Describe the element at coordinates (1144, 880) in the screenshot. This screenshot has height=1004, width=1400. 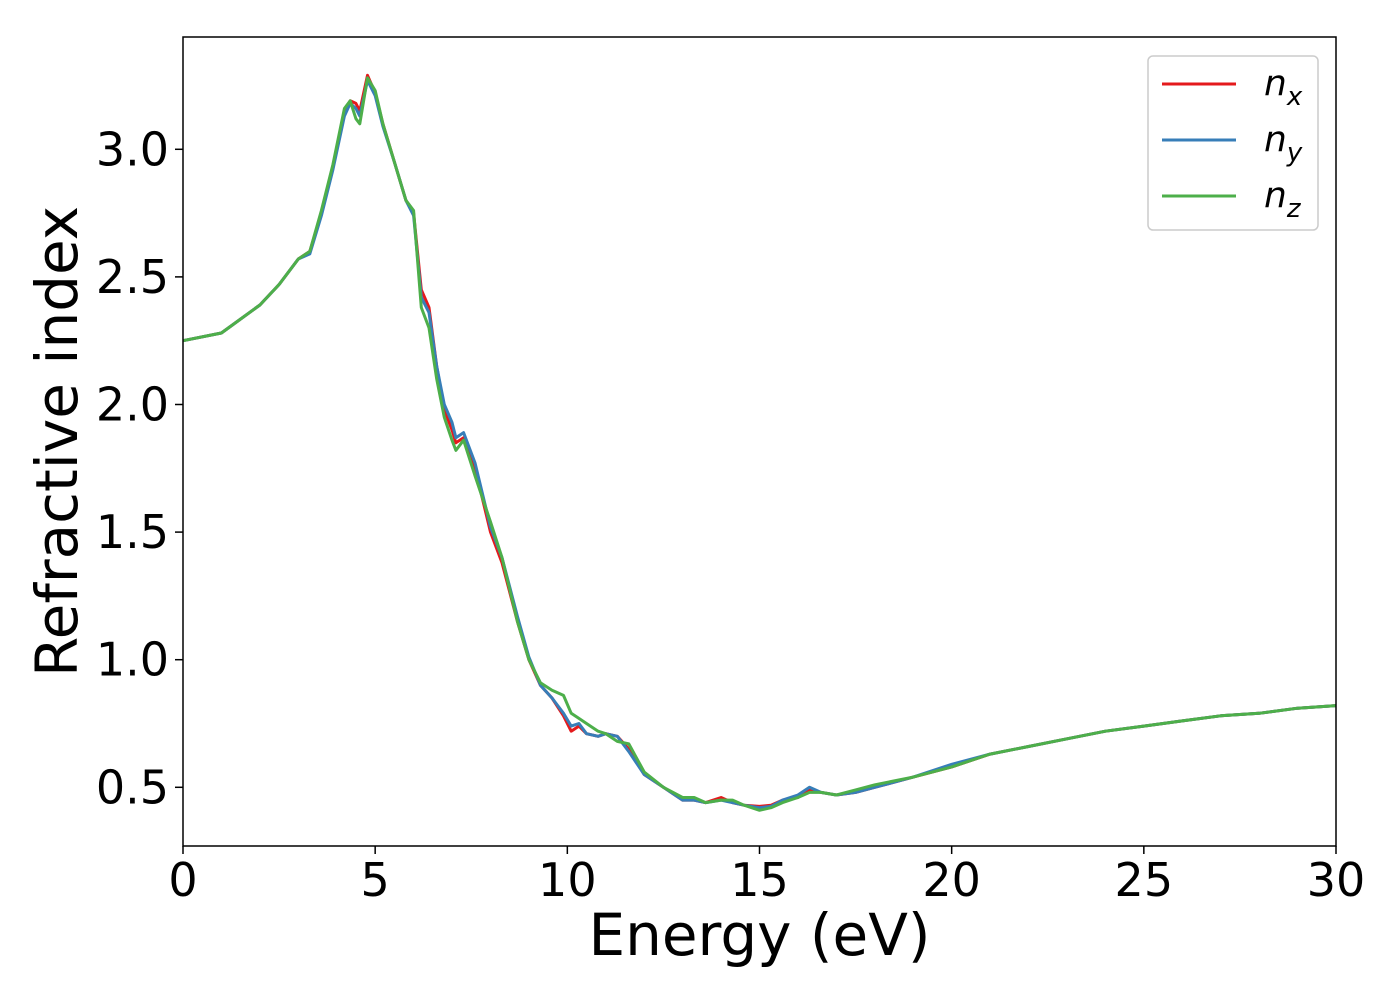
I see `x-tick-label: 25` at that location.